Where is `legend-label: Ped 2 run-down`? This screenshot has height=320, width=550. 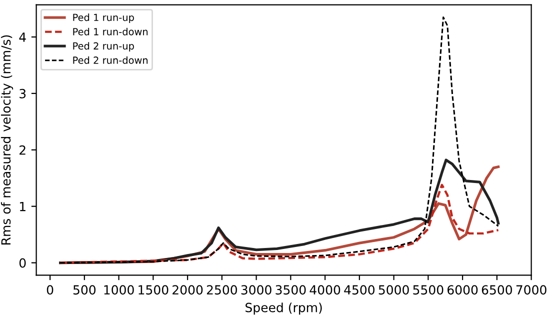
legend-label: Ped 2 run-down is located at coordinates (110, 60).